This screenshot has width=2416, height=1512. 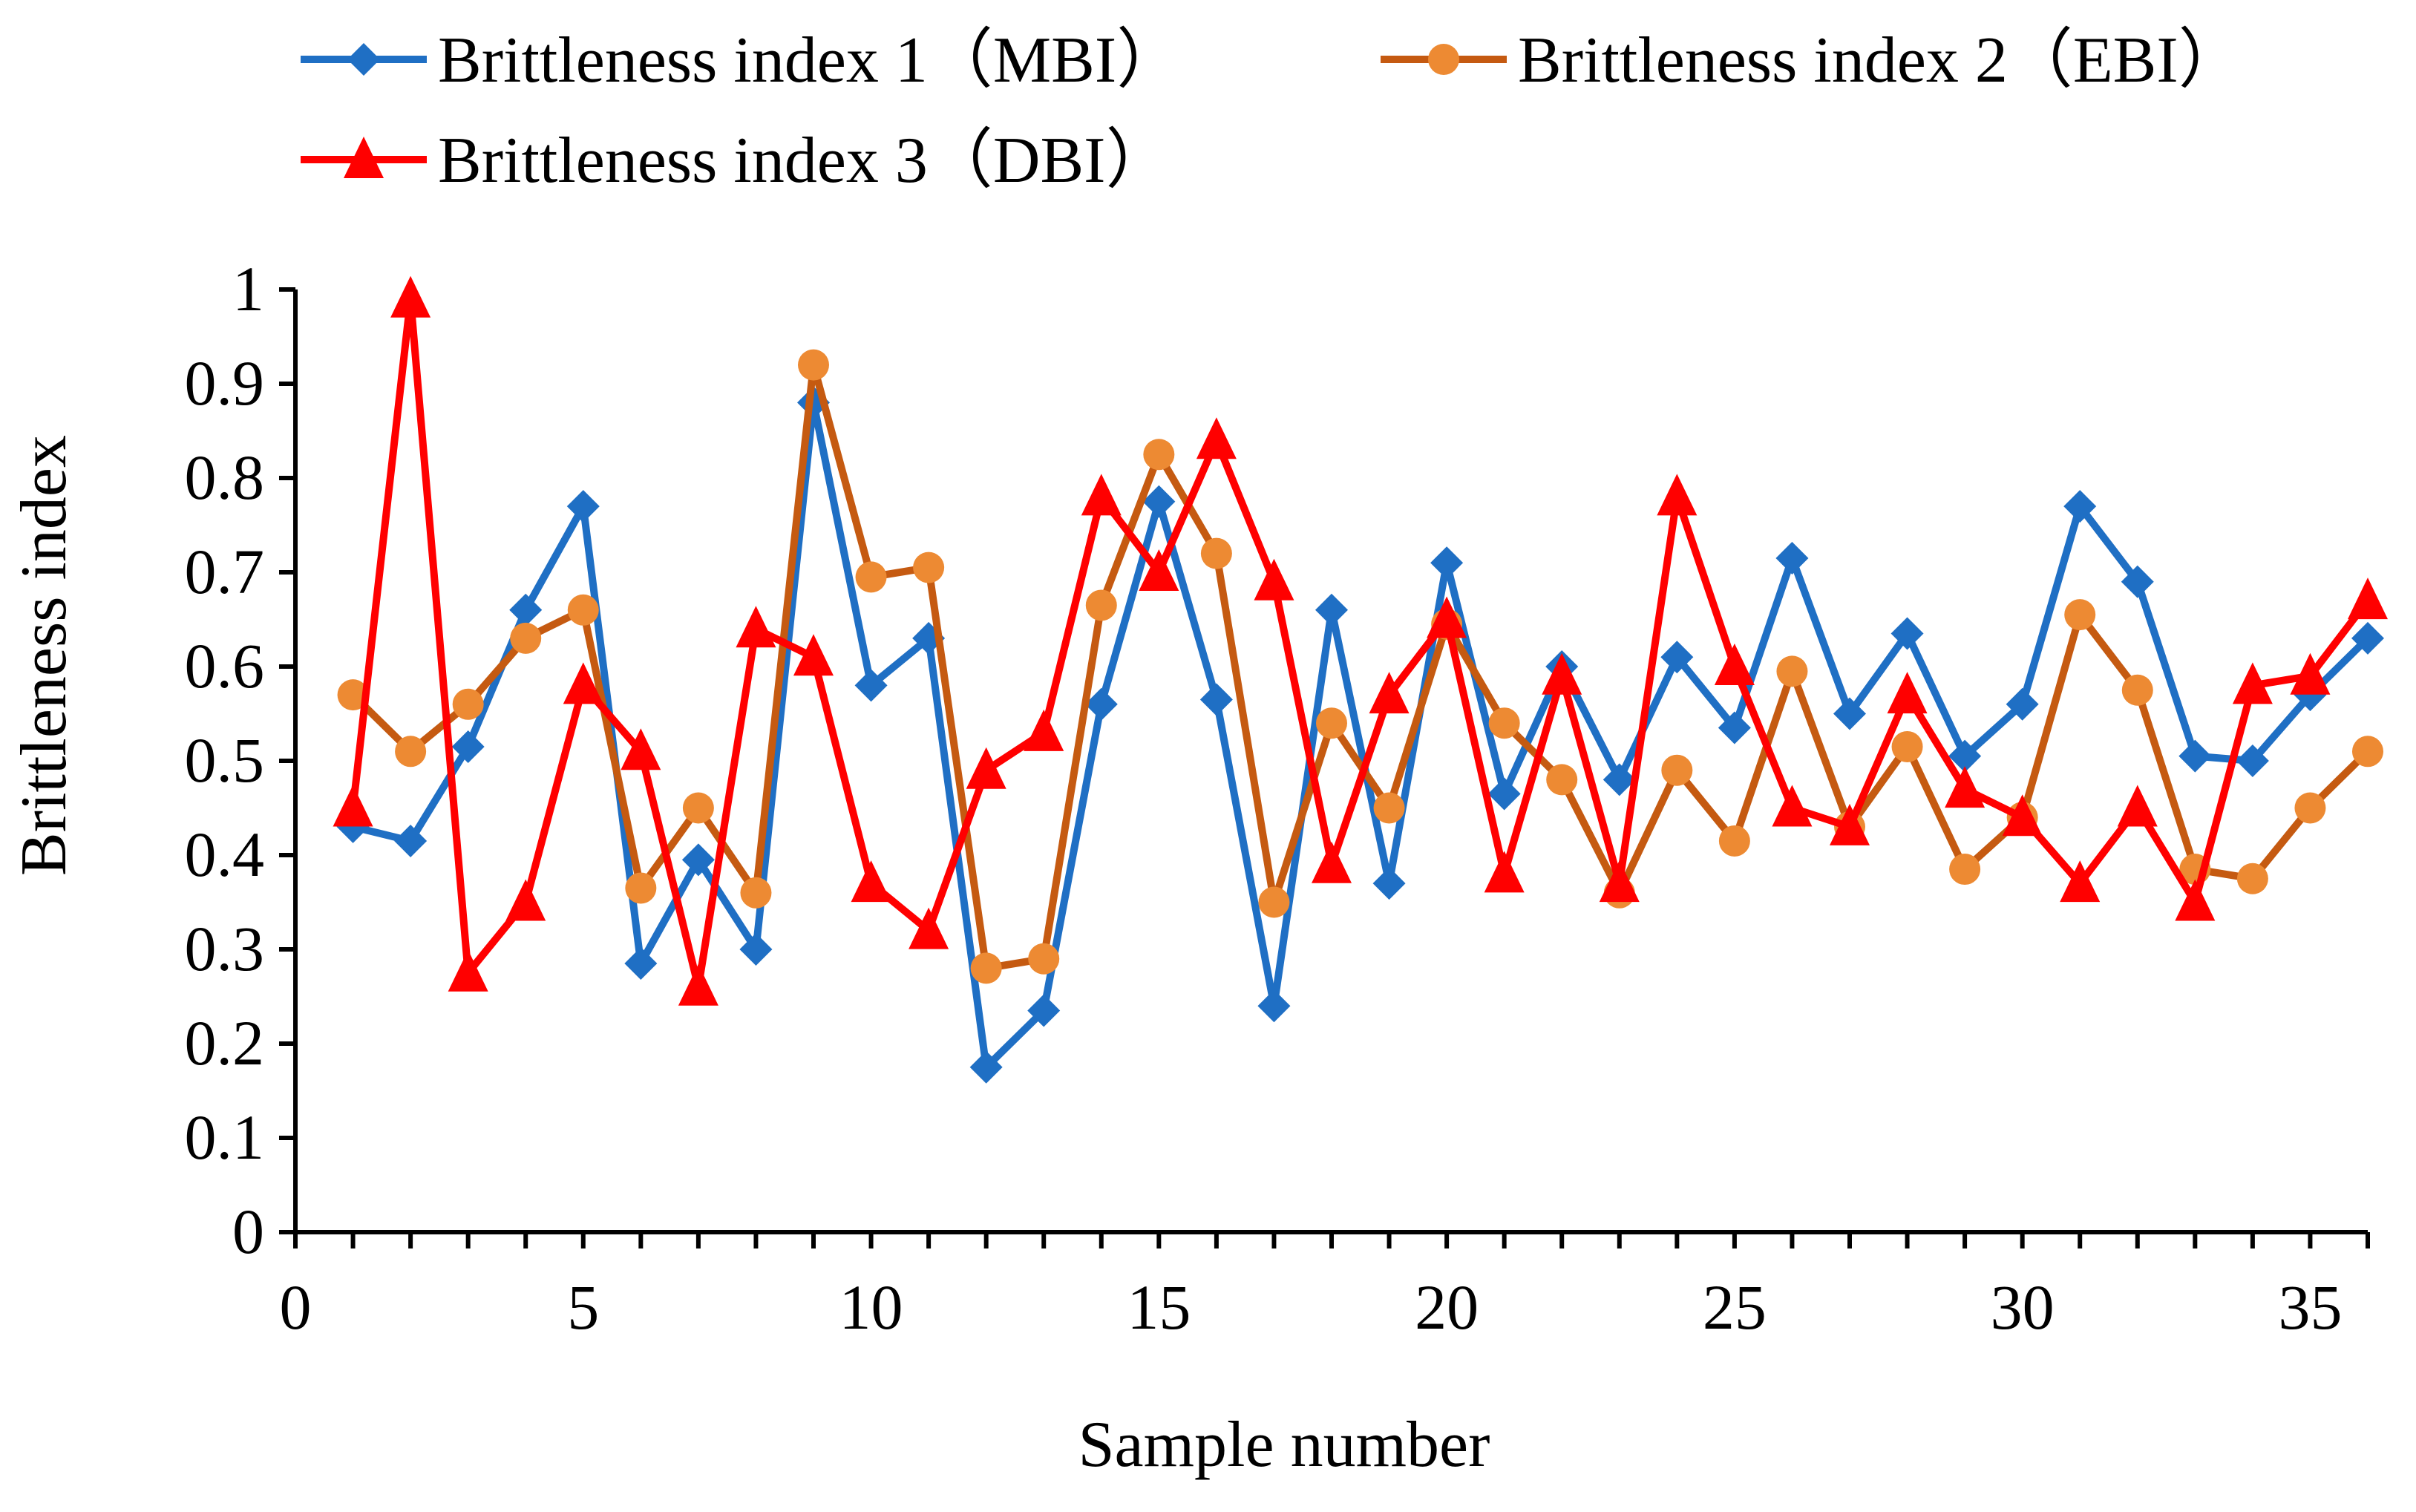 What do you see at coordinates (225, 854) in the screenshot?
I see `y-tick-label: 0.4` at bounding box center [225, 854].